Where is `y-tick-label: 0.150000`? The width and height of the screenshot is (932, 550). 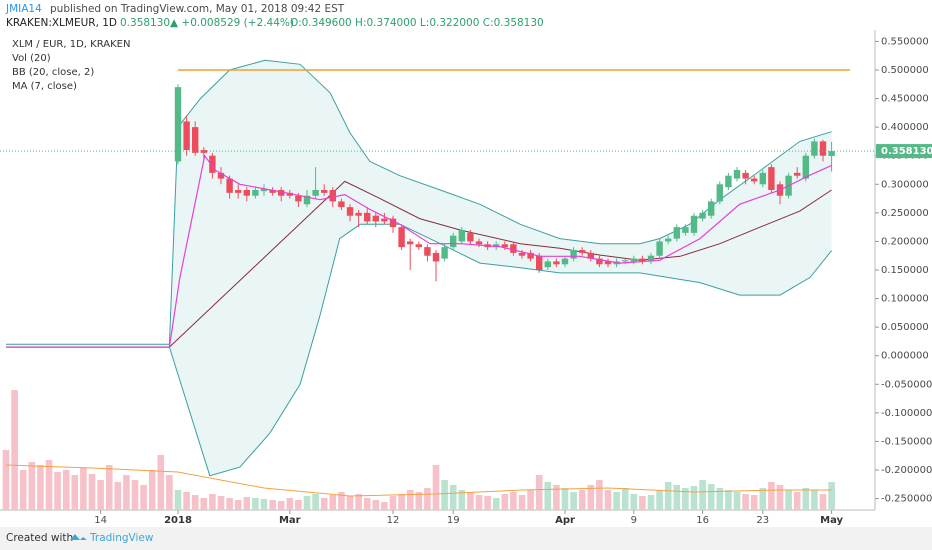 y-tick-label: 0.150000 is located at coordinates (905, 270).